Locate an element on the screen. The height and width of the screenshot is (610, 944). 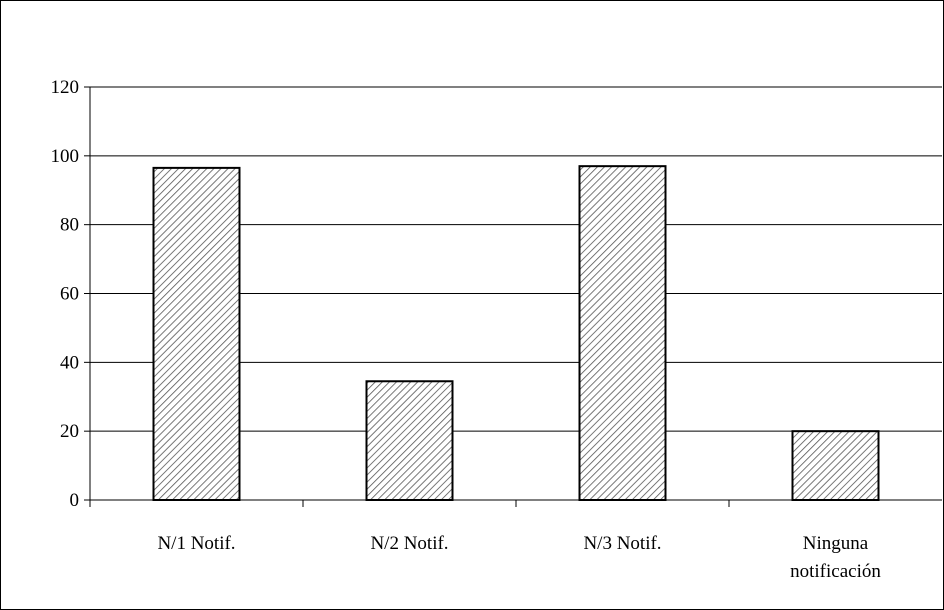
x-category-label: notificación is located at coordinates (835, 571).